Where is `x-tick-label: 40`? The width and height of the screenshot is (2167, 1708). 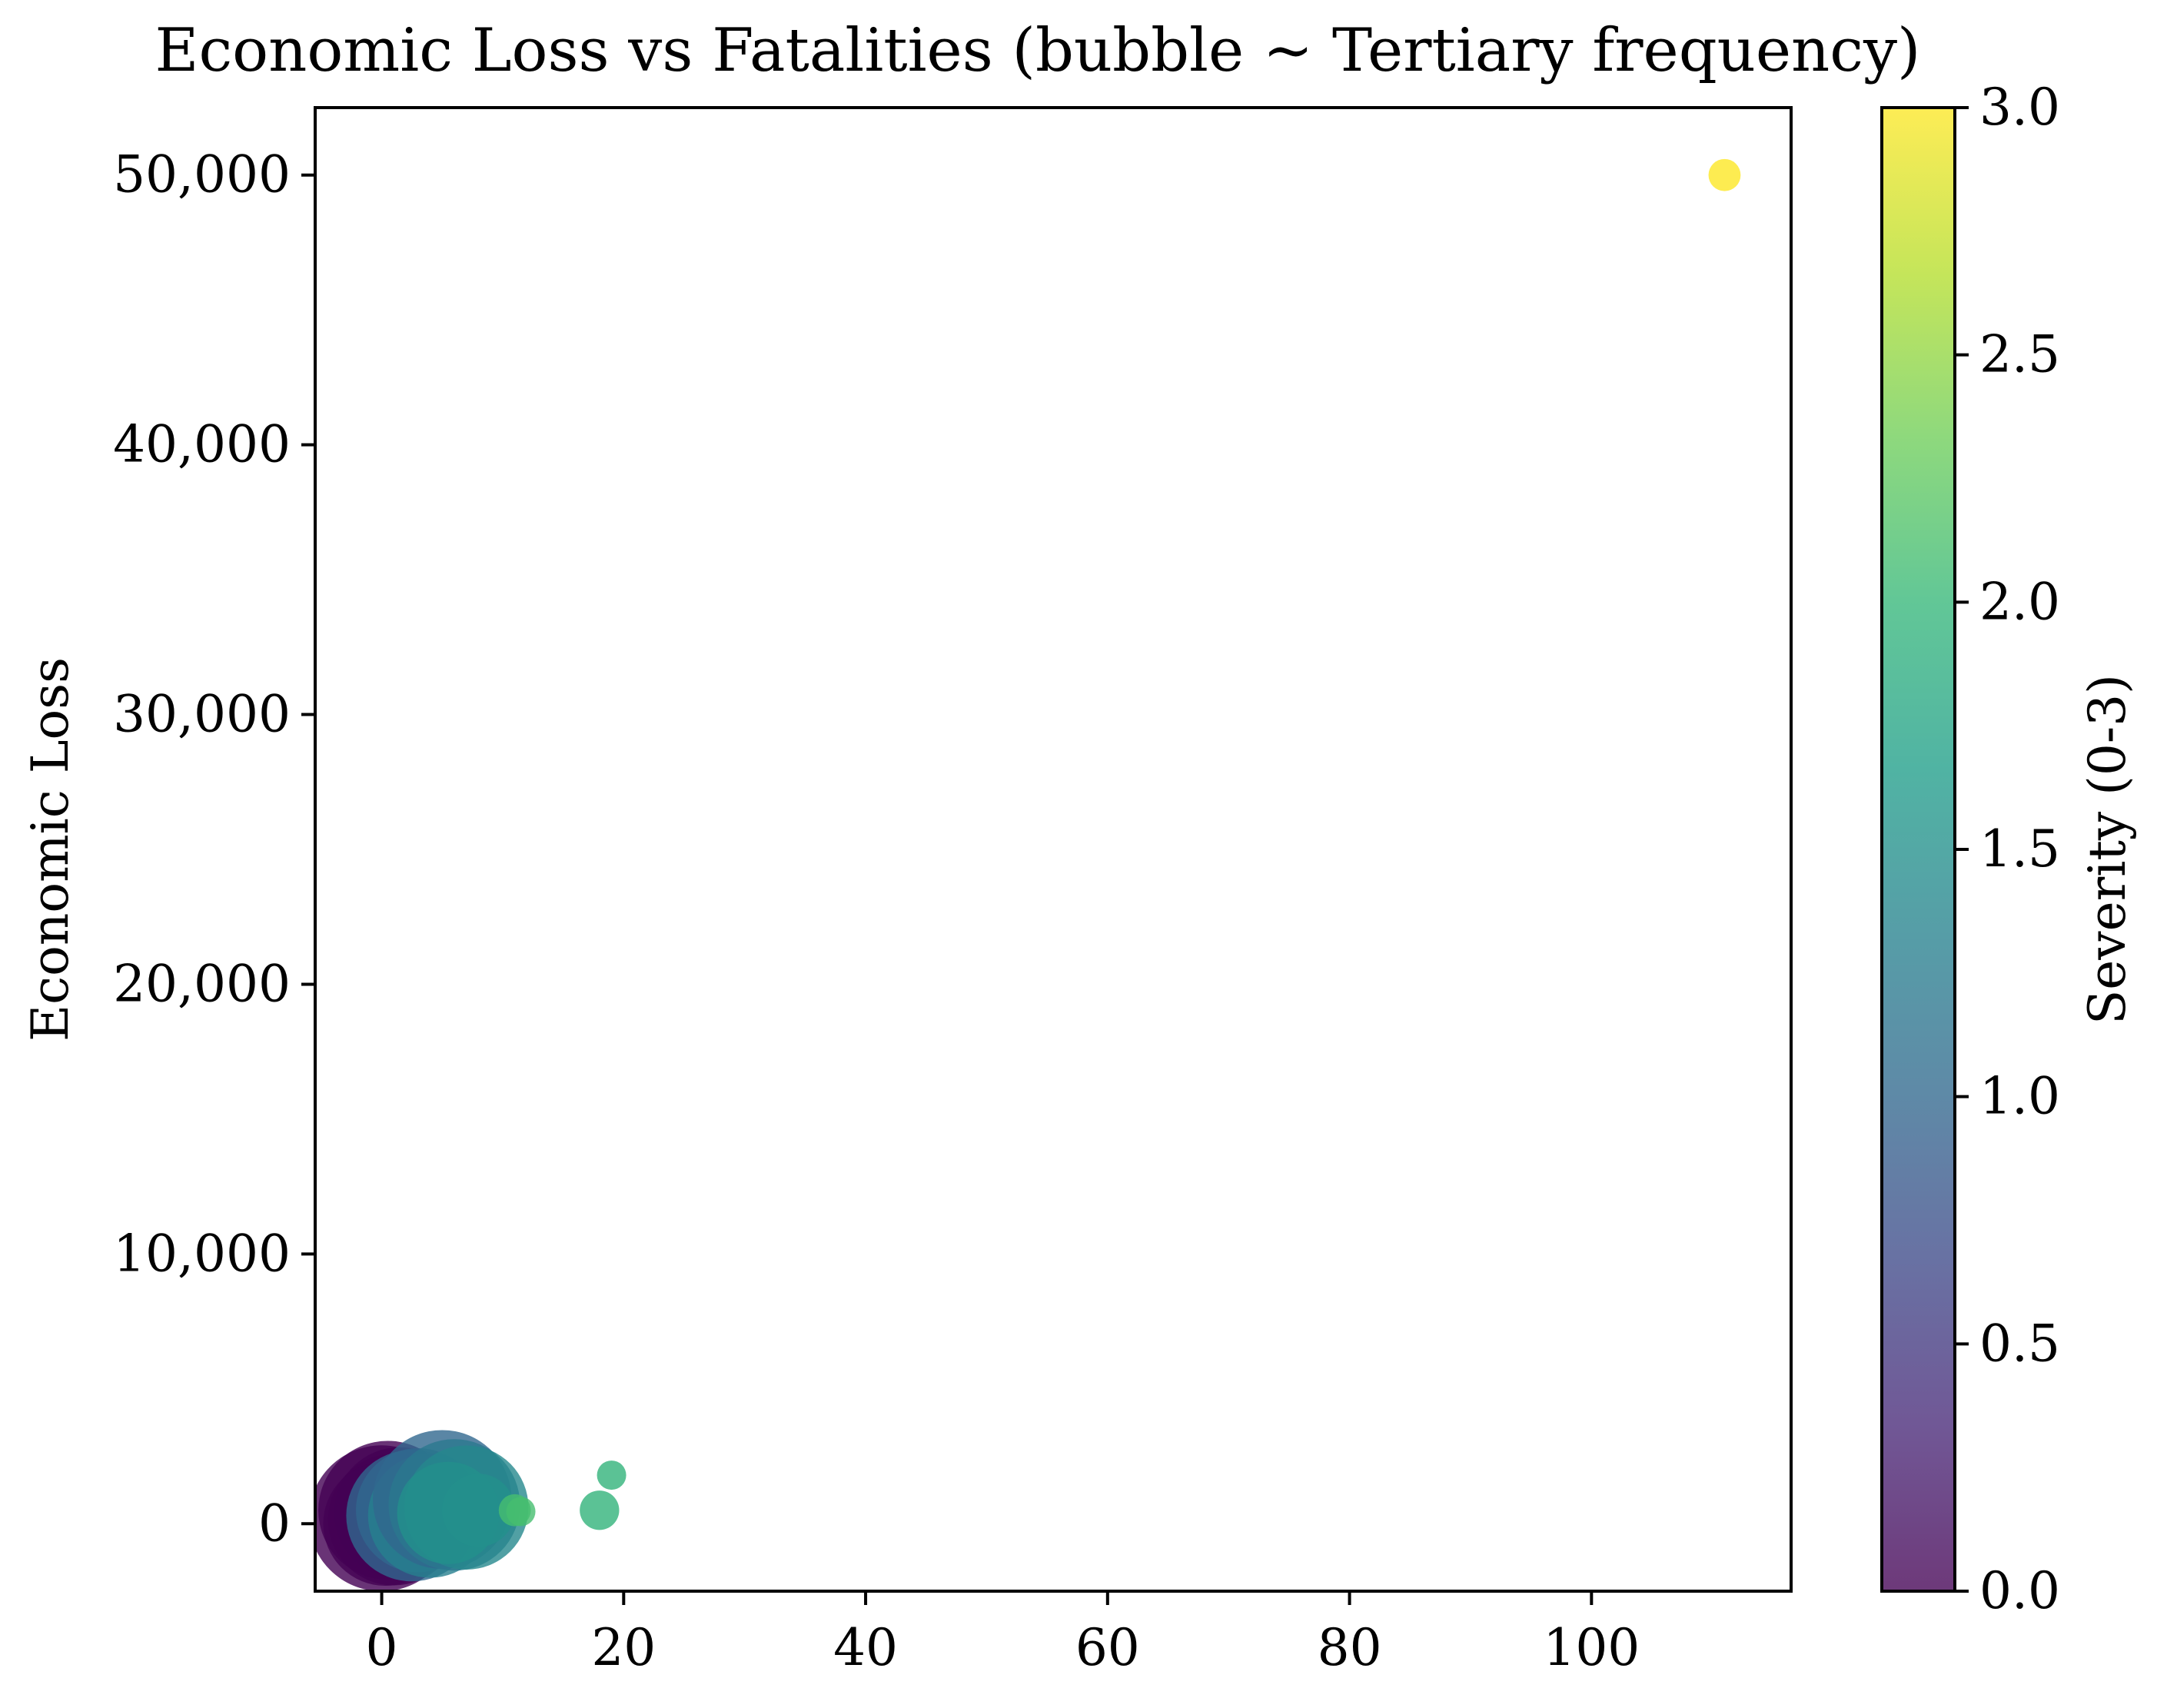 x-tick-label: 40 is located at coordinates (865, 1648).